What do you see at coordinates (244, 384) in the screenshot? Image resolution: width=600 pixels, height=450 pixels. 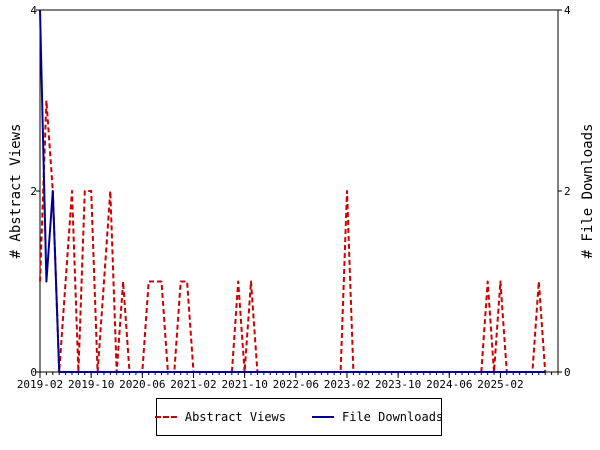 I see `x-tick-label: 2021-10` at bounding box center [244, 384].